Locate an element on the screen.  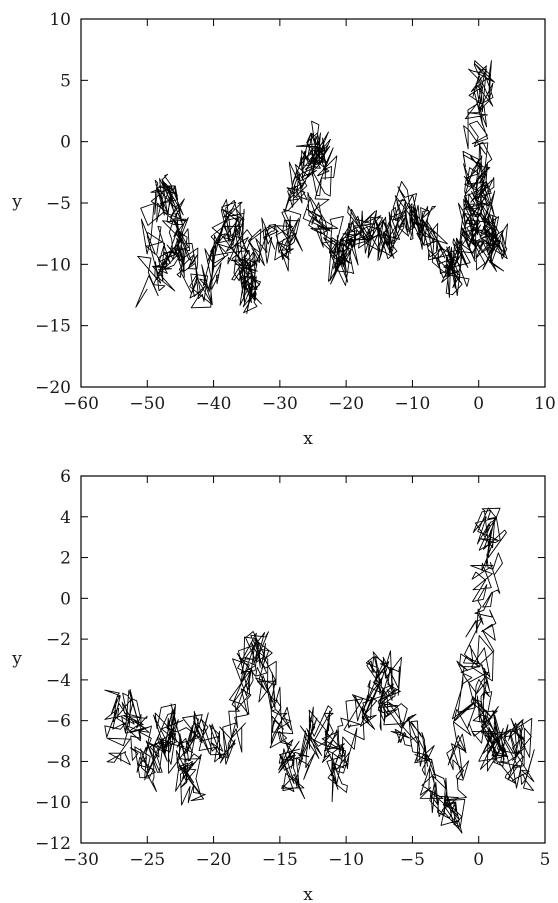
y-tick-label: −4 is located at coordinates (58, 681).